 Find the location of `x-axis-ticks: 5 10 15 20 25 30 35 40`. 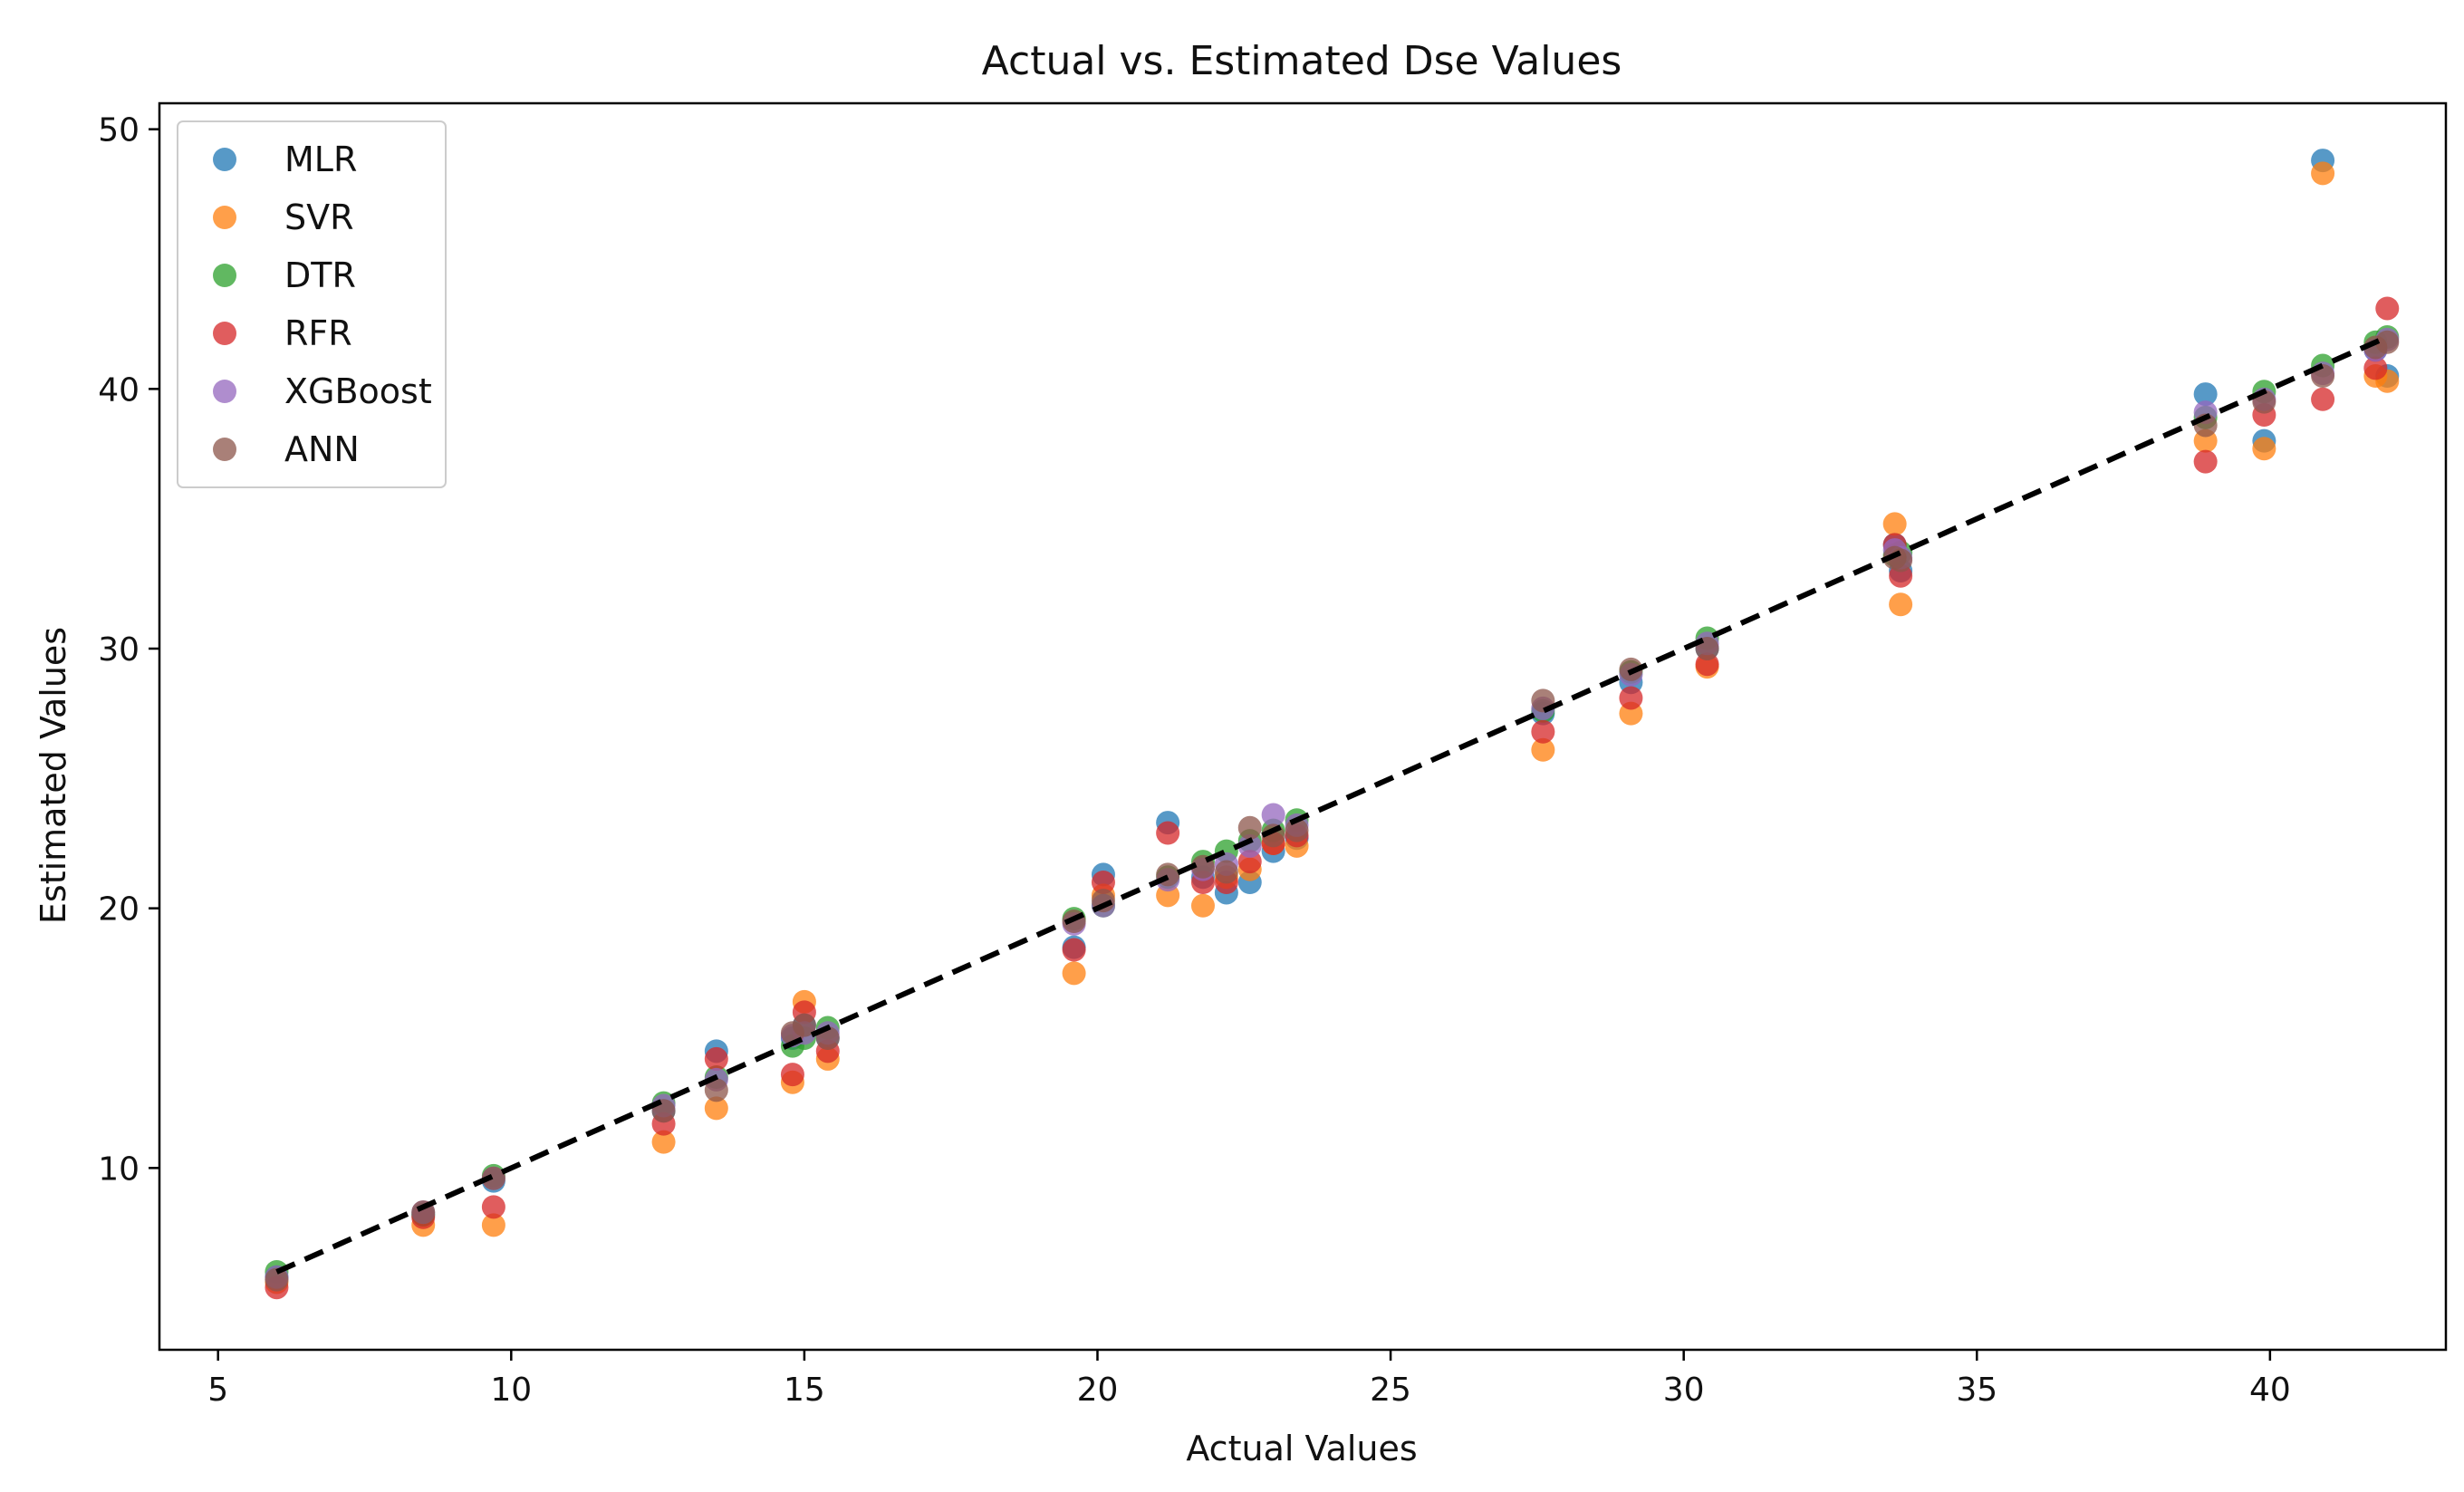

x-axis-ticks: 5 10 15 20 25 30 35 40 is located at coordinates (1249, 1379).